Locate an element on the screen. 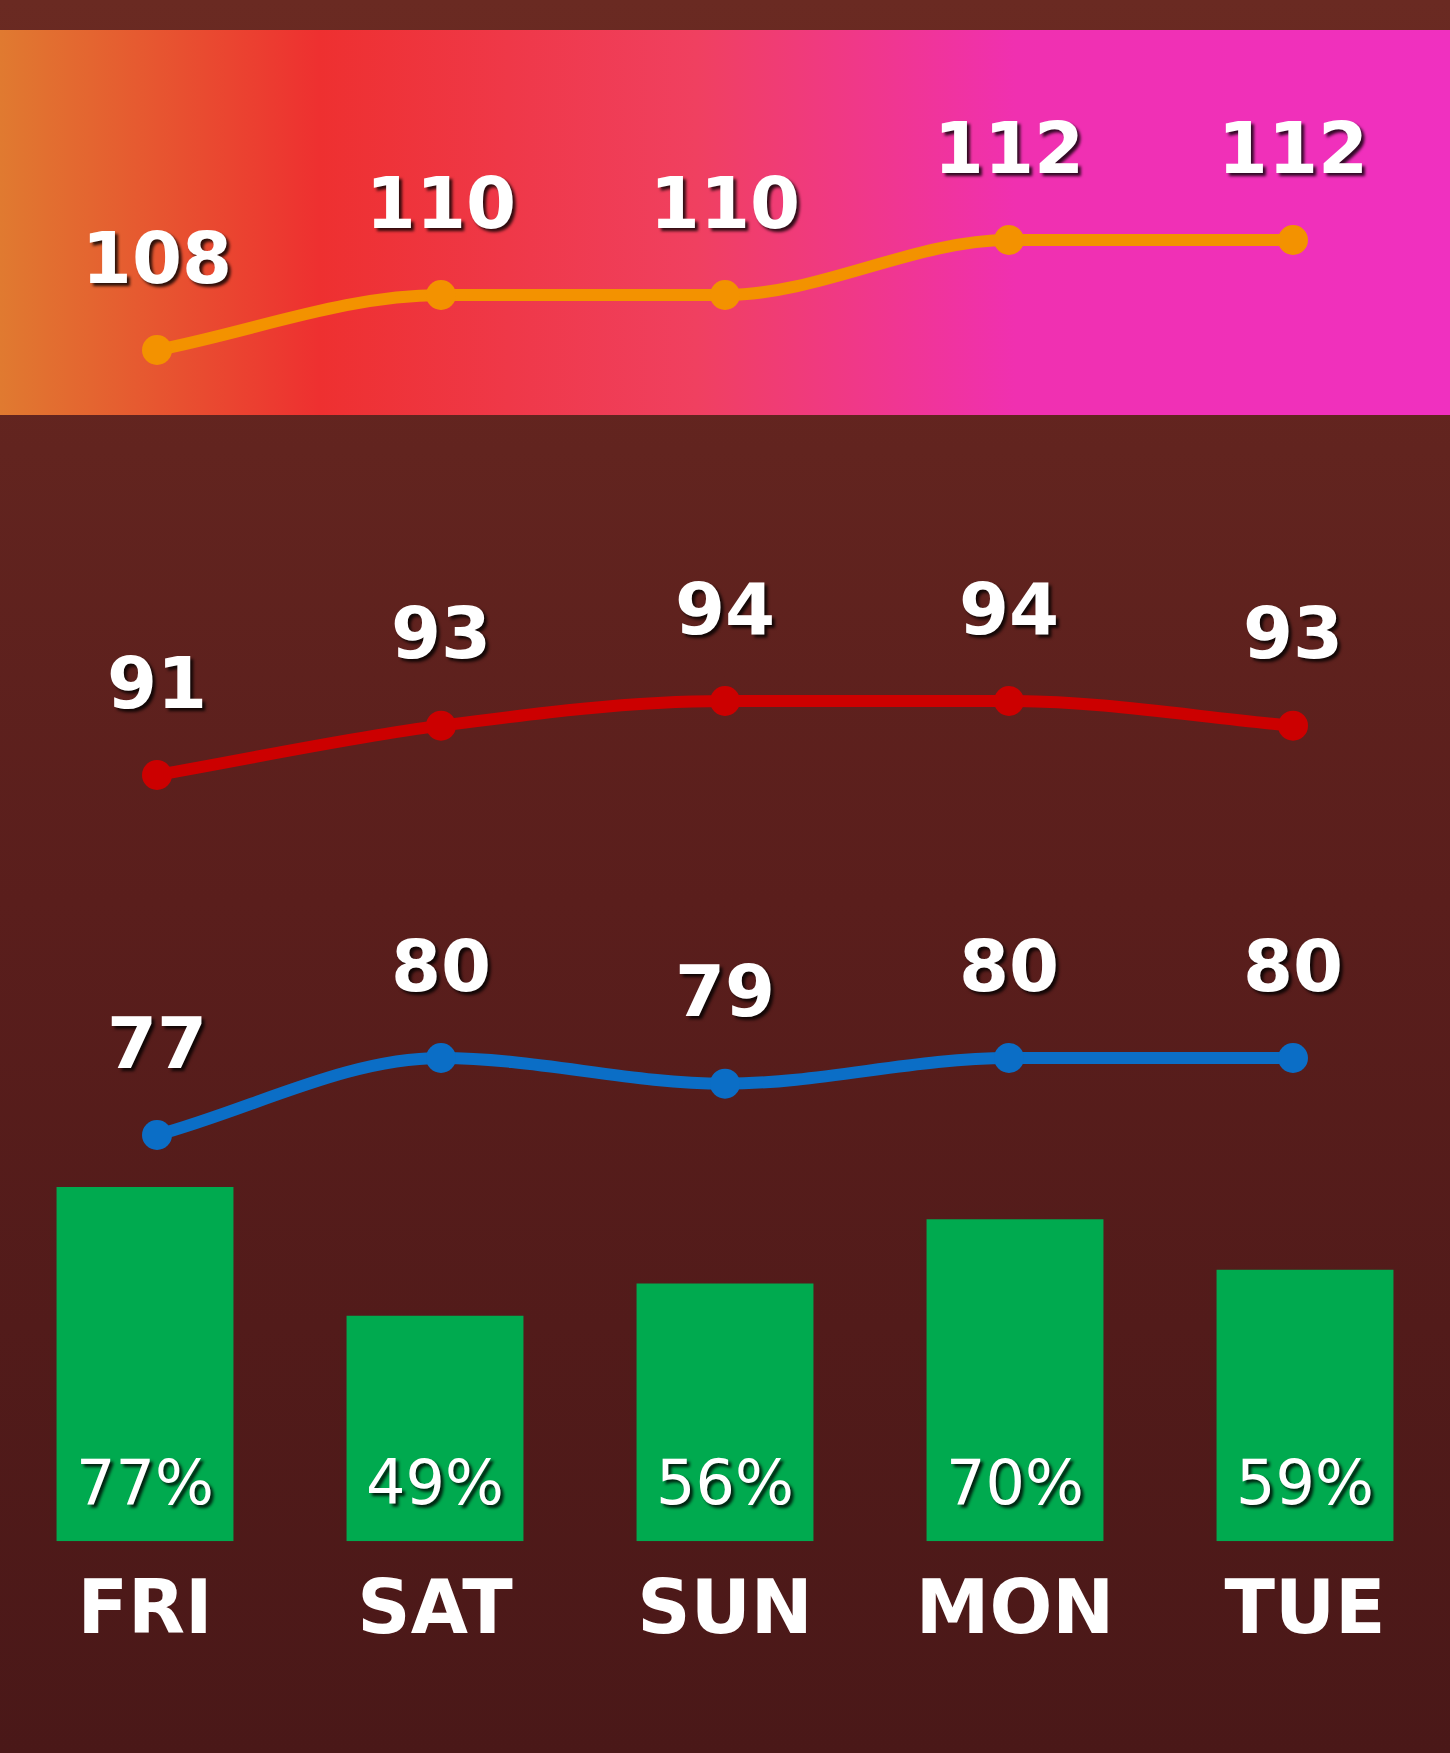 Image resolution: width=1450 pixels, height=1753 pixels. data-label: 49% is located at coordinates (435, 1483).